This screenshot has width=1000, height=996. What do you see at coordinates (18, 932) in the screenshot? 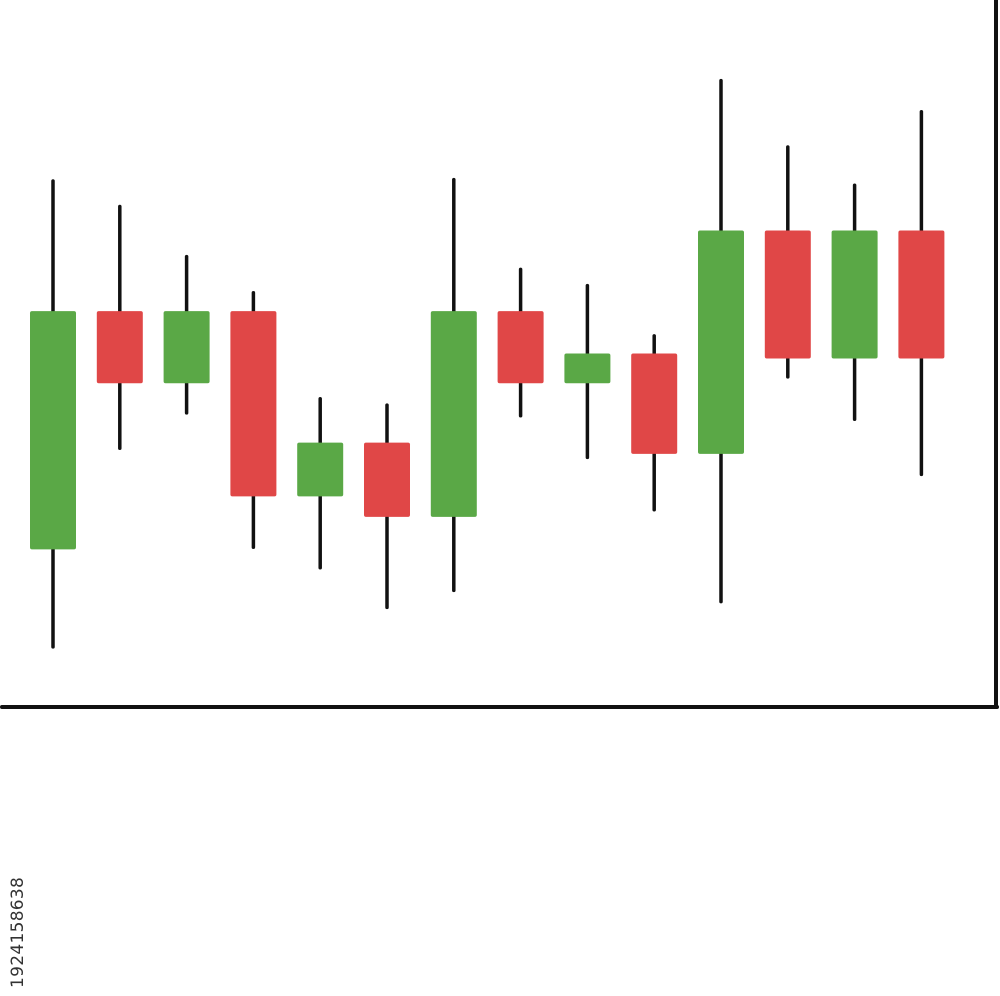
I see `stock-id-watermark: 1924158638` at bounding box center [18, 932].